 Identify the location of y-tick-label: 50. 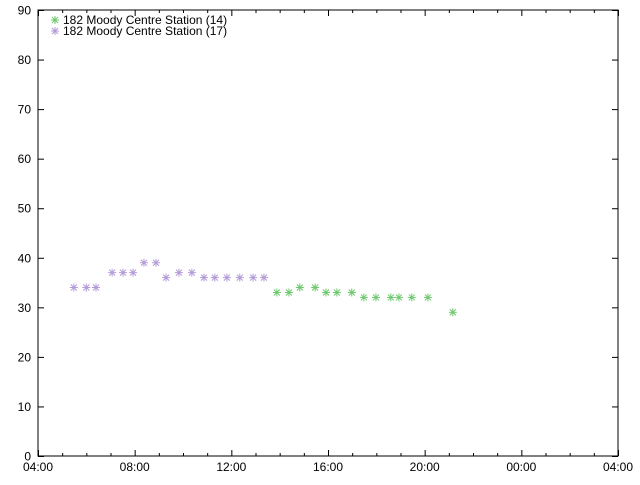
(25, 209).